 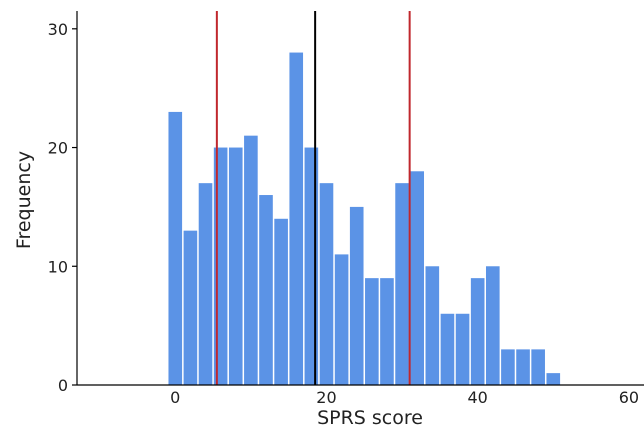 I want to click on x-tick-label: 0, so click(x=175, y=397).